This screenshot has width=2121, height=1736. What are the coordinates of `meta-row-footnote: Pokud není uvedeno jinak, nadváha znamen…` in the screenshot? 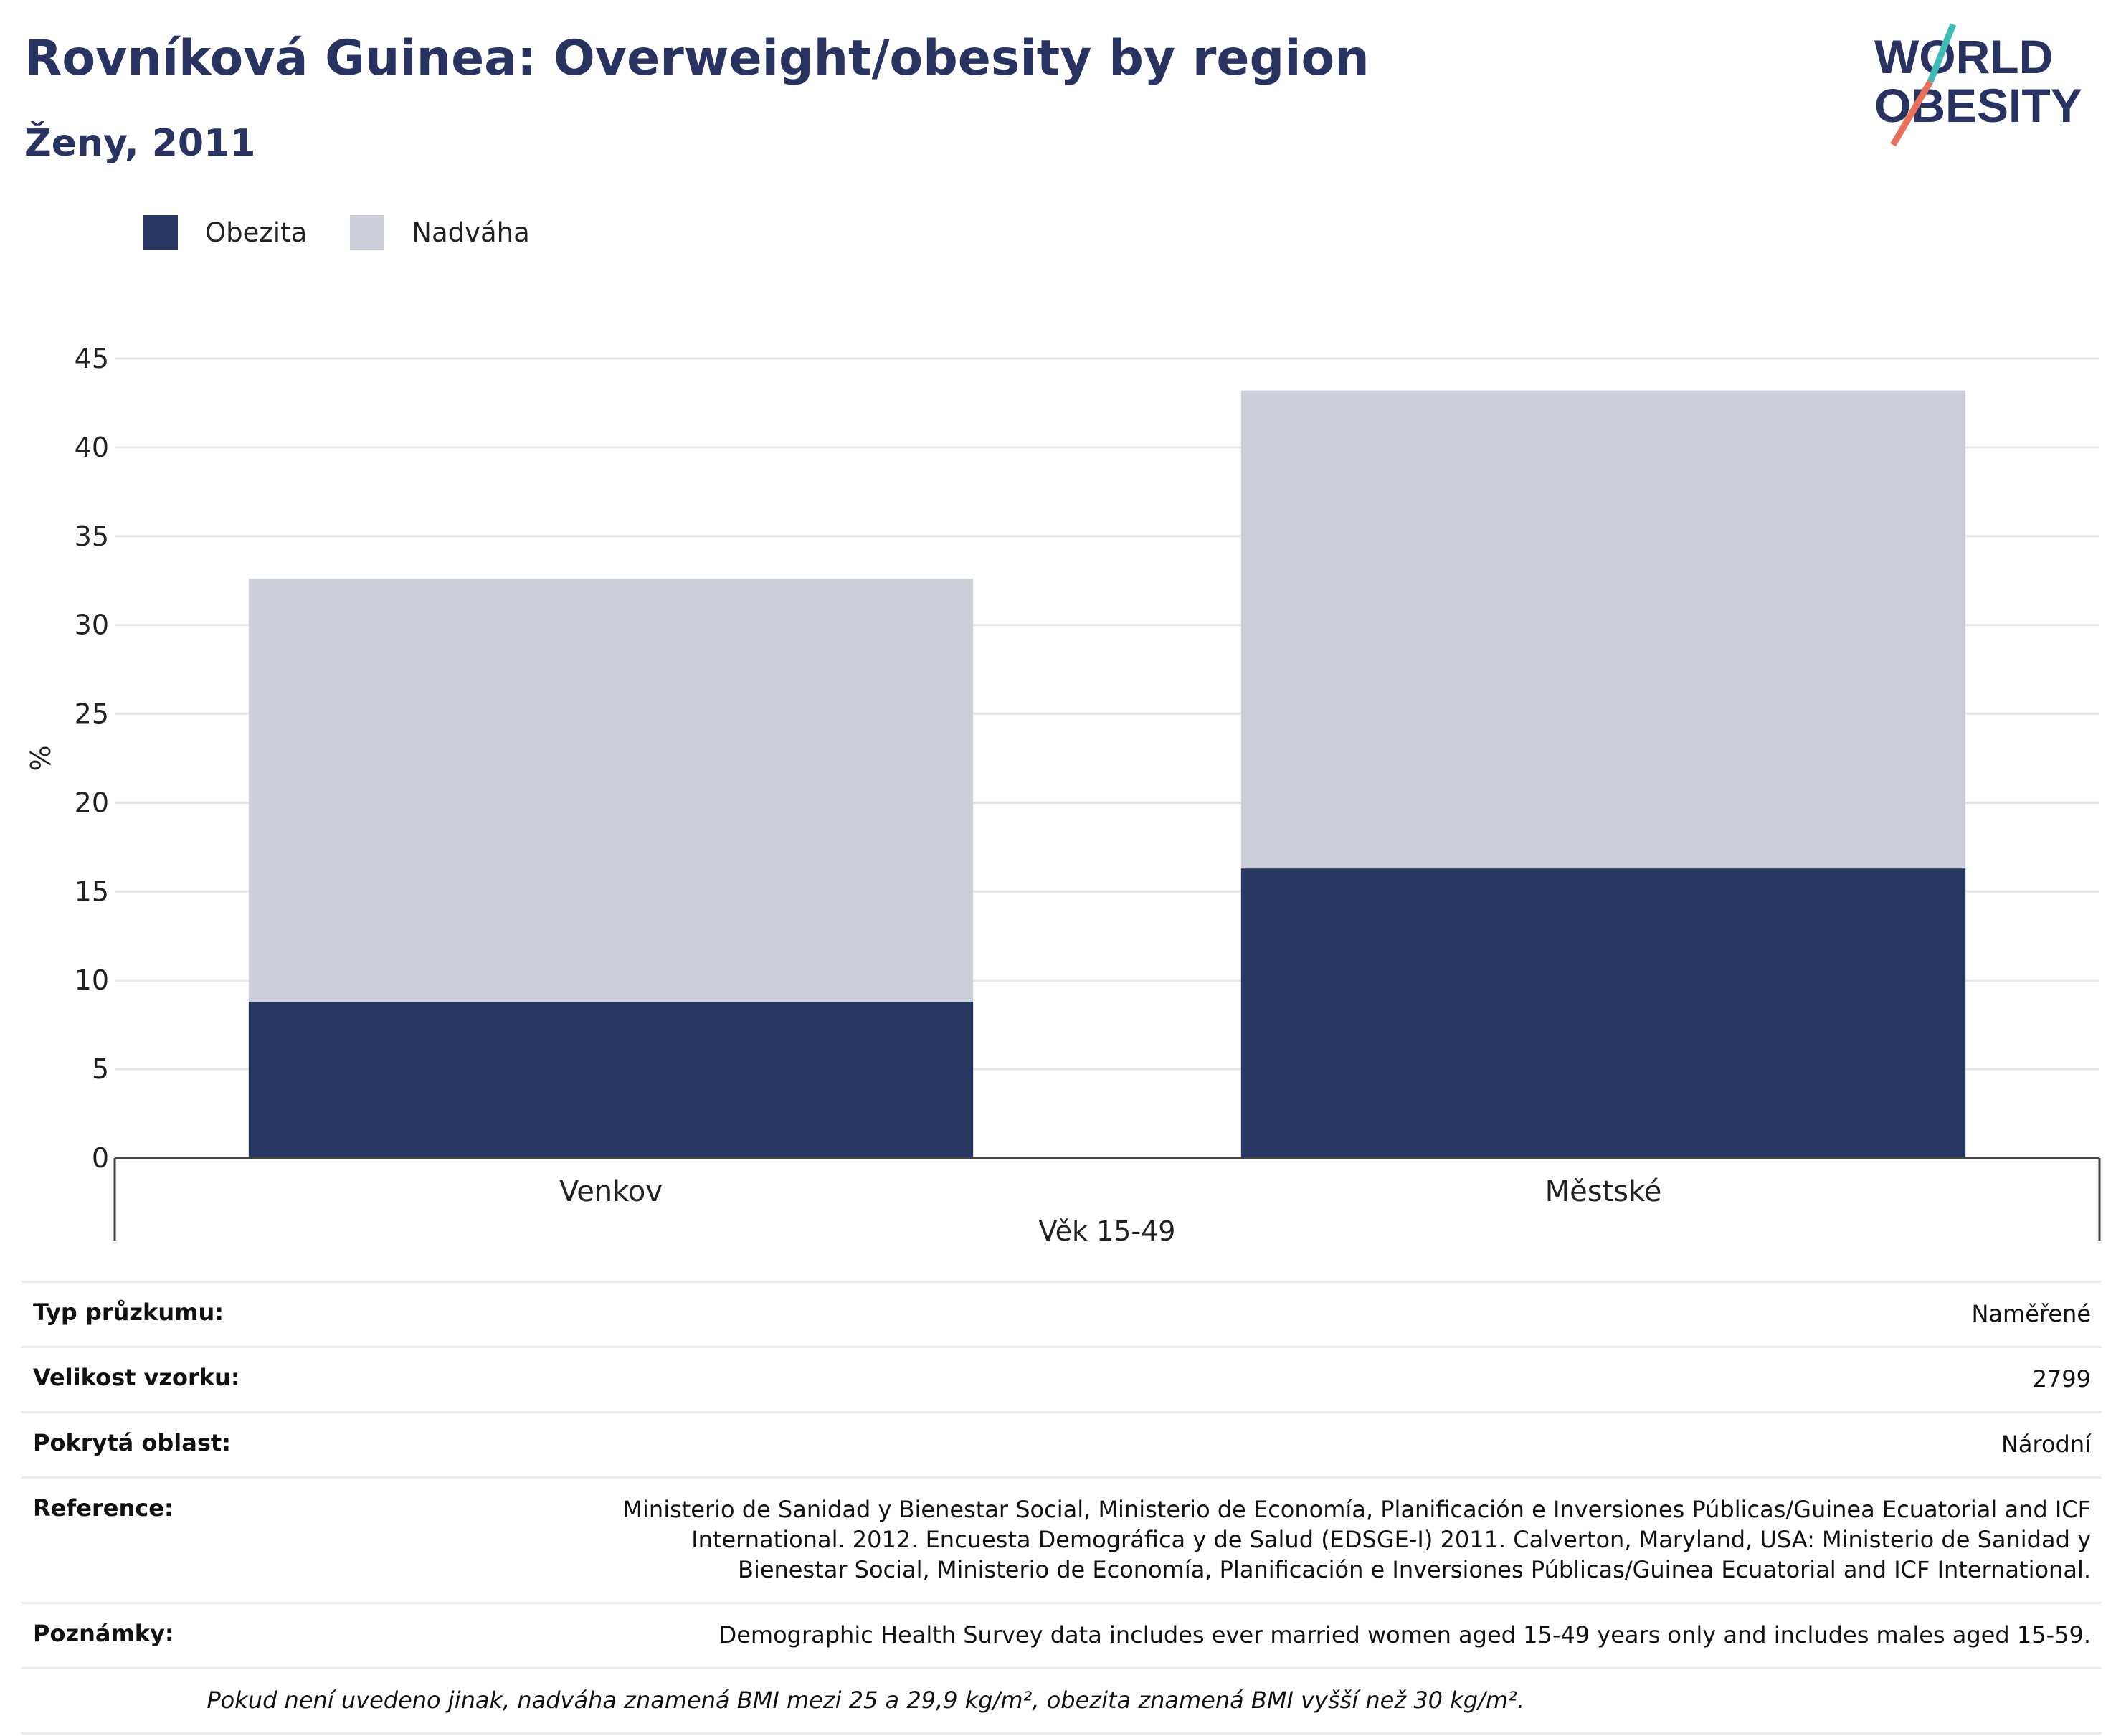 It's located at (1061, 1702).